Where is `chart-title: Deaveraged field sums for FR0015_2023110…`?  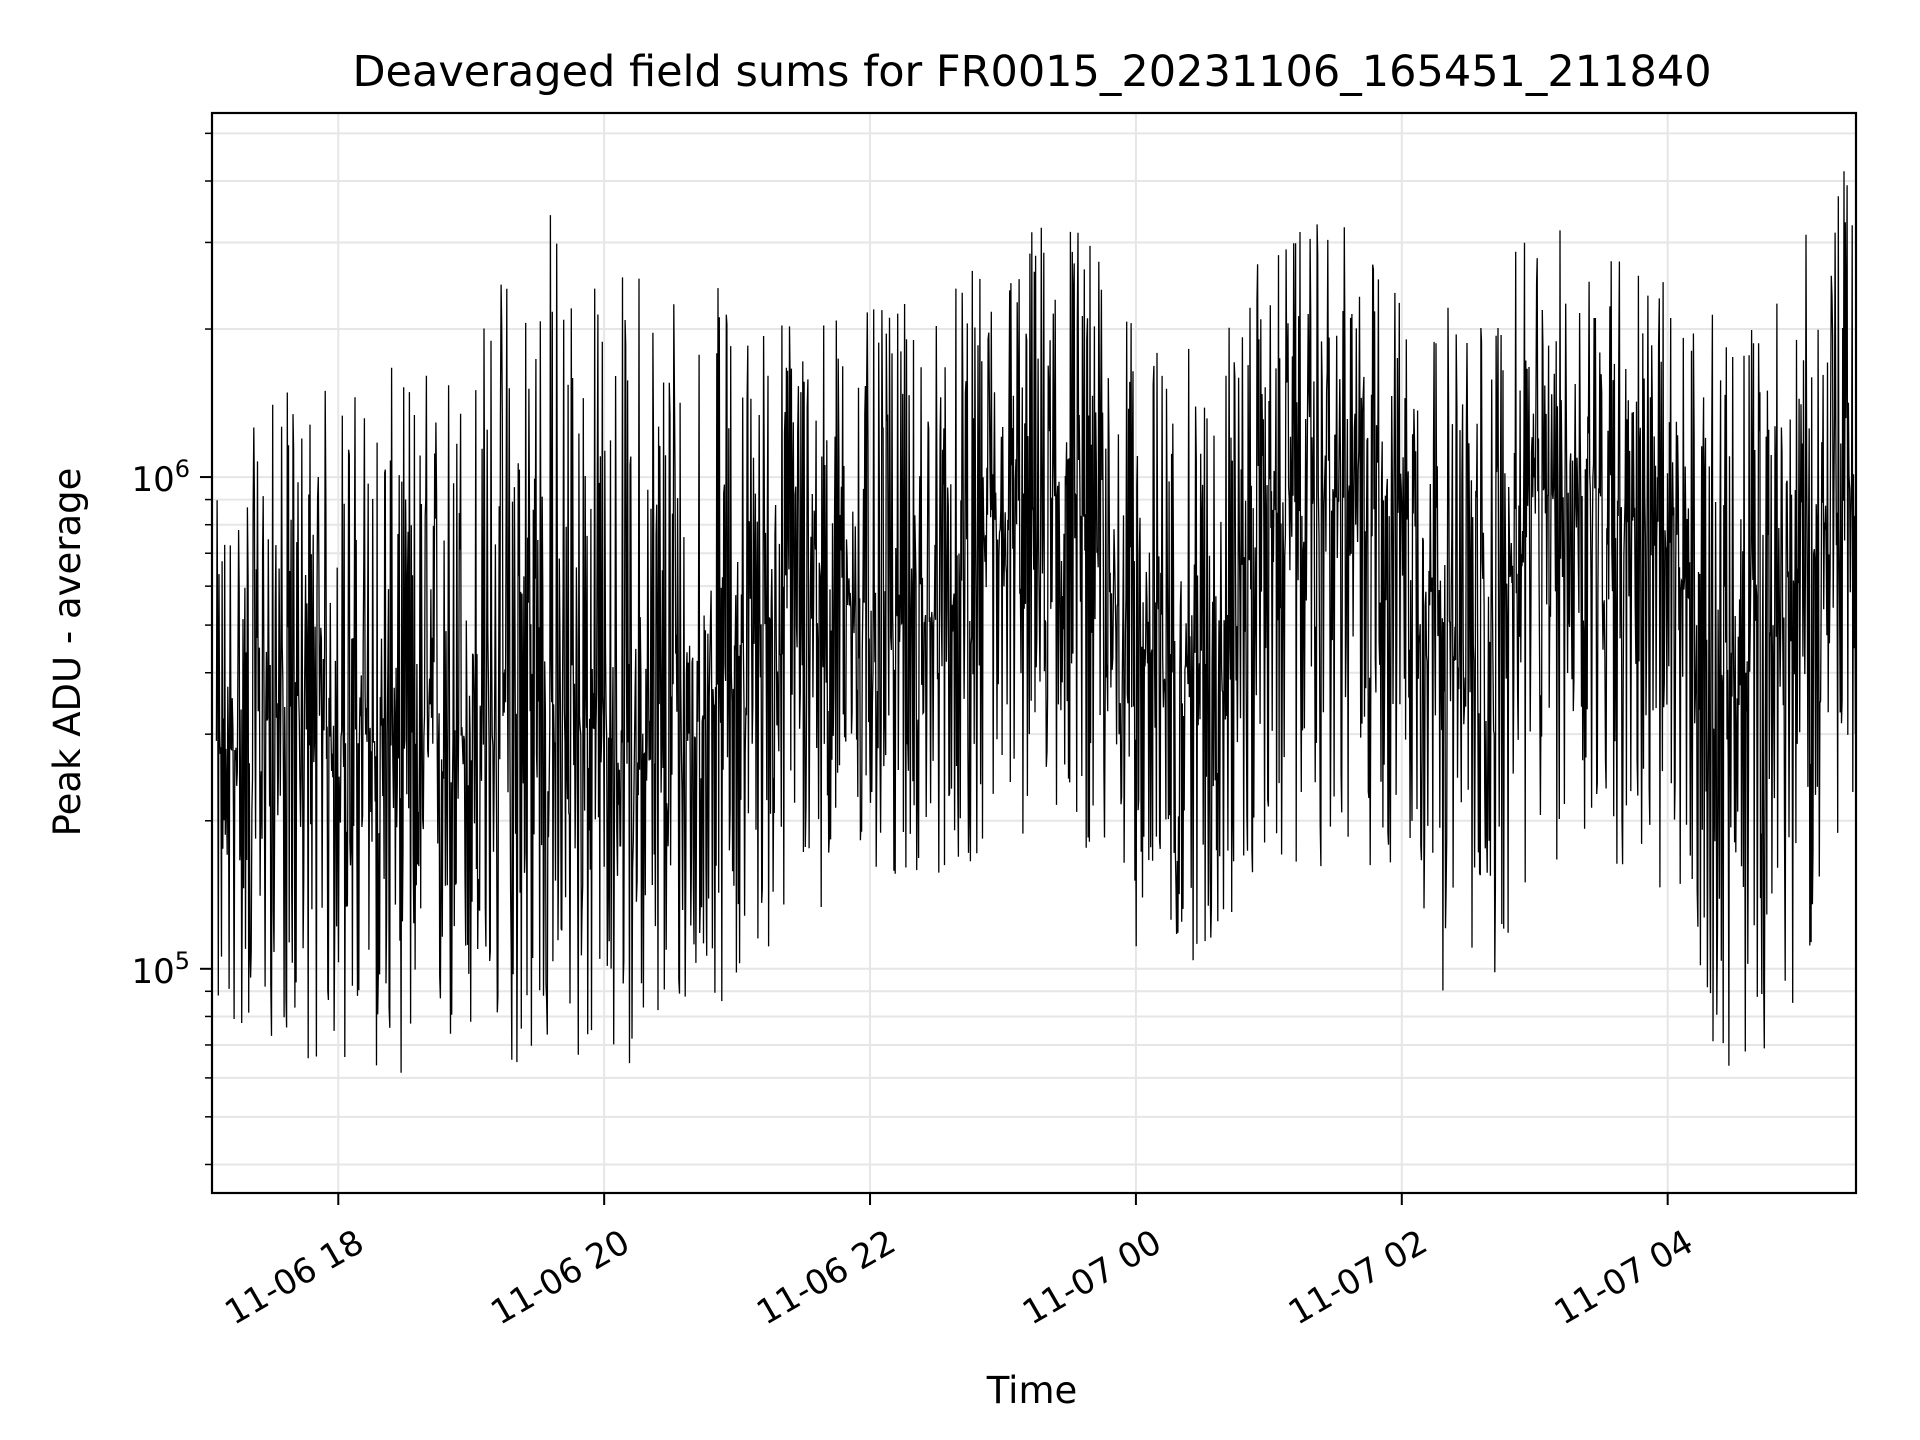
chart-title: Deaveraged field sums for FR0015_2023110… is located at coordinates (1031, 72).